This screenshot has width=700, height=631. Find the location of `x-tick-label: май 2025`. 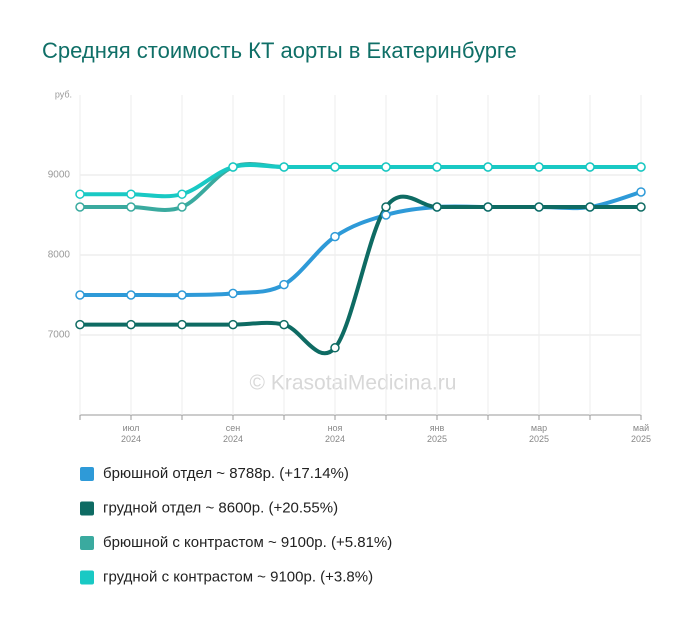

x-tick-label: май 2025 is located at coordinates (641, 433).